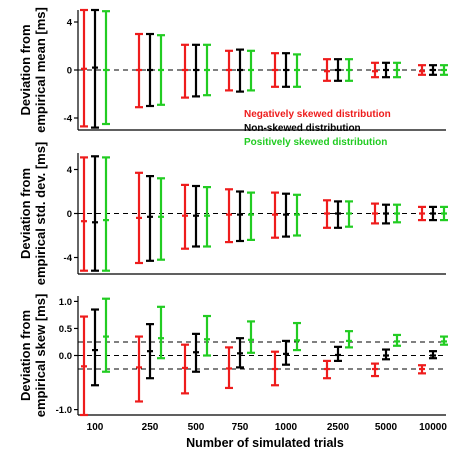 This screenshot has width=452, height=458. Describe the element at coordinates (65, 356) in the screenshot. I see `y-tick-label: 0.0` at that location.